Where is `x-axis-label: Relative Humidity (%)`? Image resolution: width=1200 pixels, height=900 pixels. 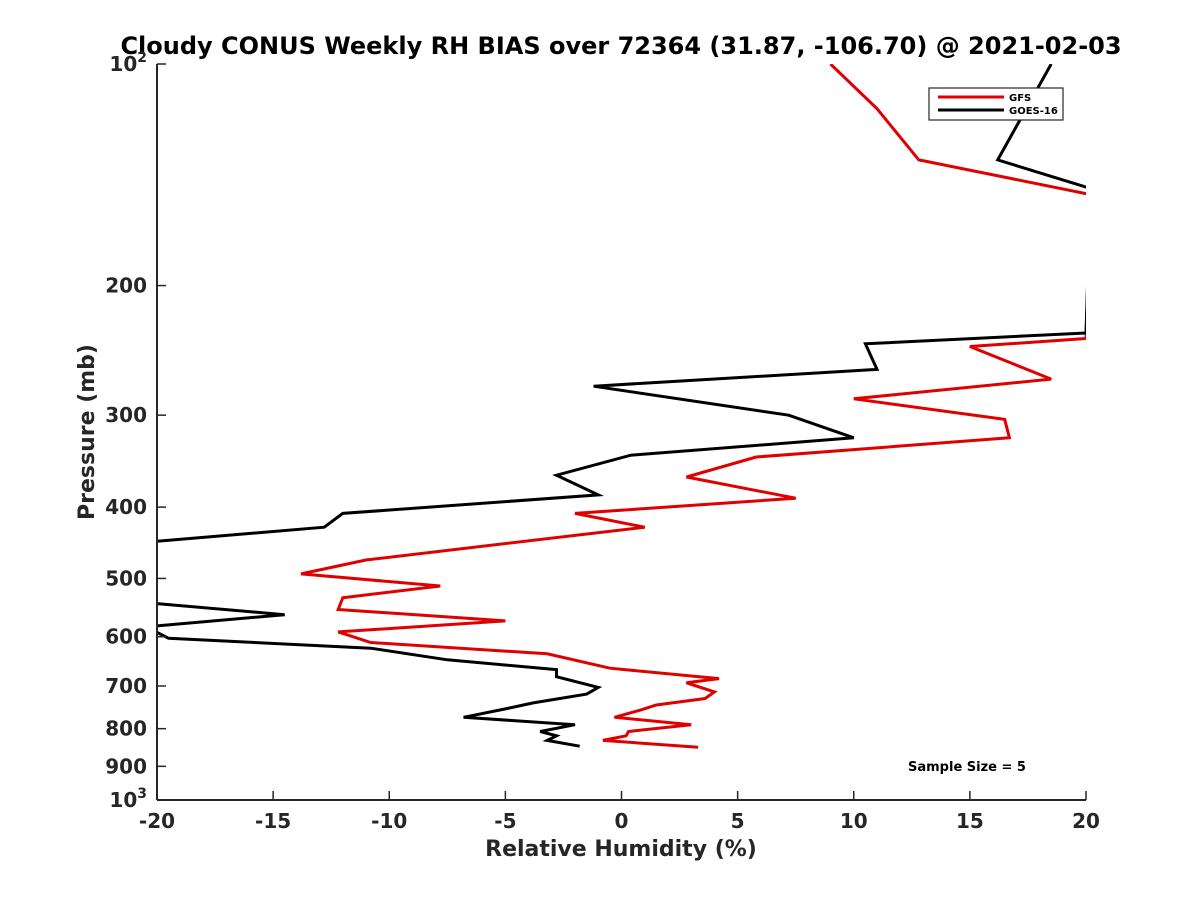 x-axis-label: Relative Humidity (%) is located at coordinates (621, 849).